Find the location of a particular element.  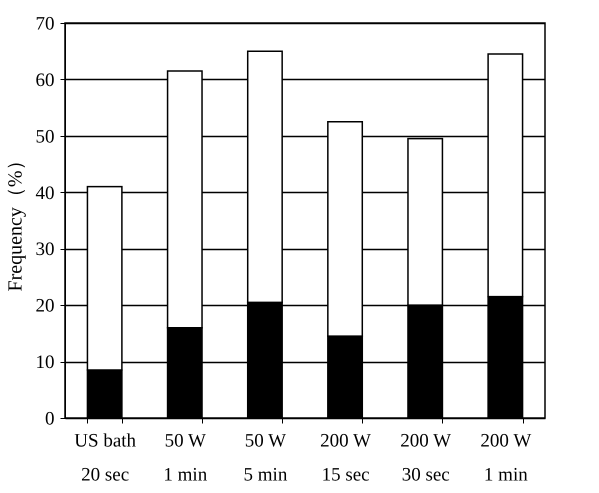

x-tick-label: 50 W 1 min is located at coordinates (185, 458).